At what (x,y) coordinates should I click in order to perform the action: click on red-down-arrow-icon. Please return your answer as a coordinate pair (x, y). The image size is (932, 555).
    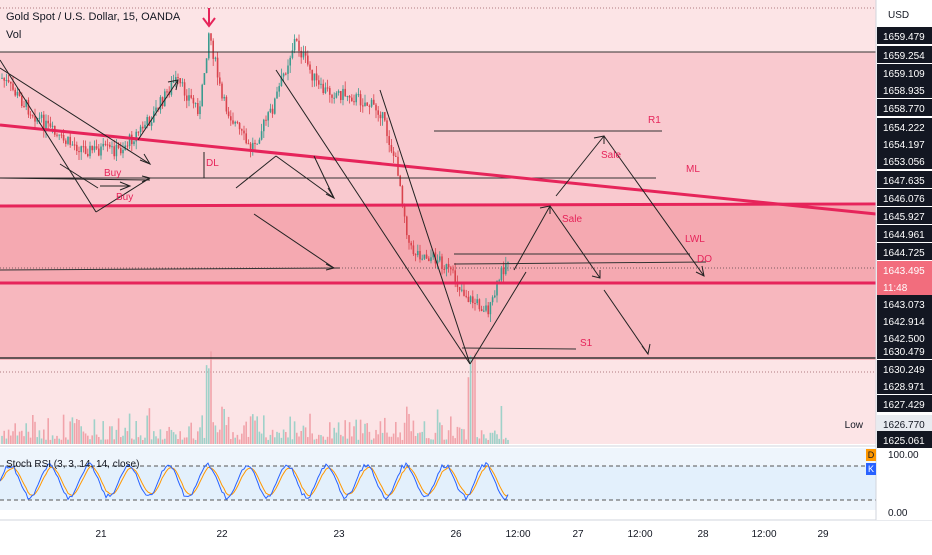
    Looking at the image, I should click on (209, 18).